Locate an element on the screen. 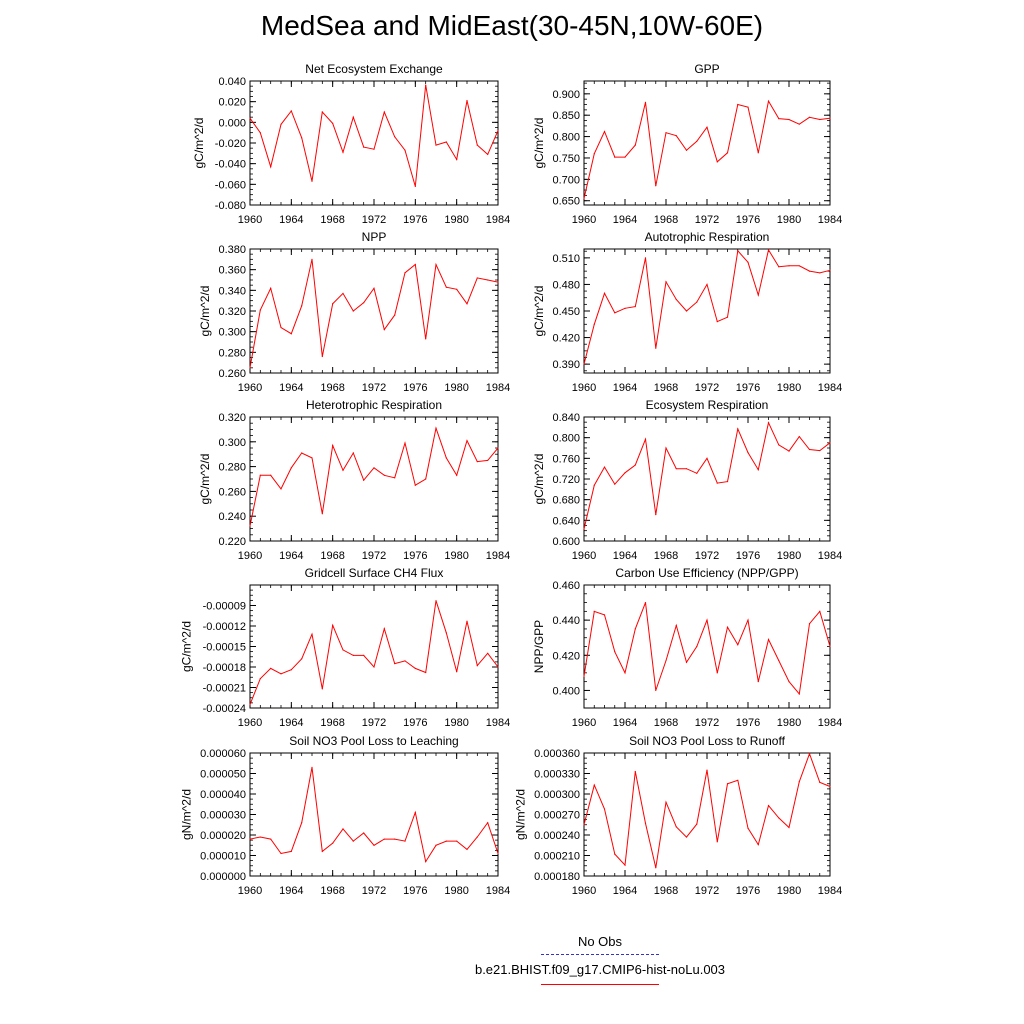 The width and height of the screenshot is (1024, 1024). y-tick-label: 0.000210 is located at coordinates (557, 857).